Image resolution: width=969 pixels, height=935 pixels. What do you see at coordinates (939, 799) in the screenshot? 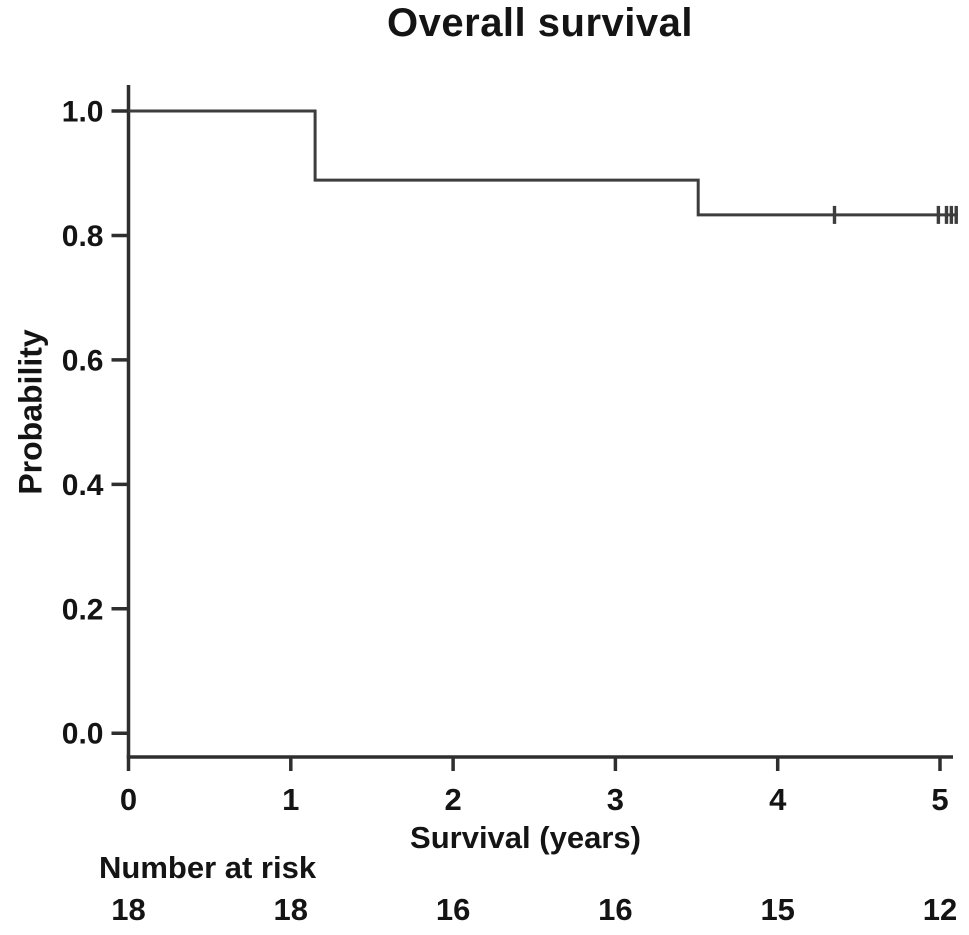
I see `x-tick-label: 5` at bounding box center [939, 799].